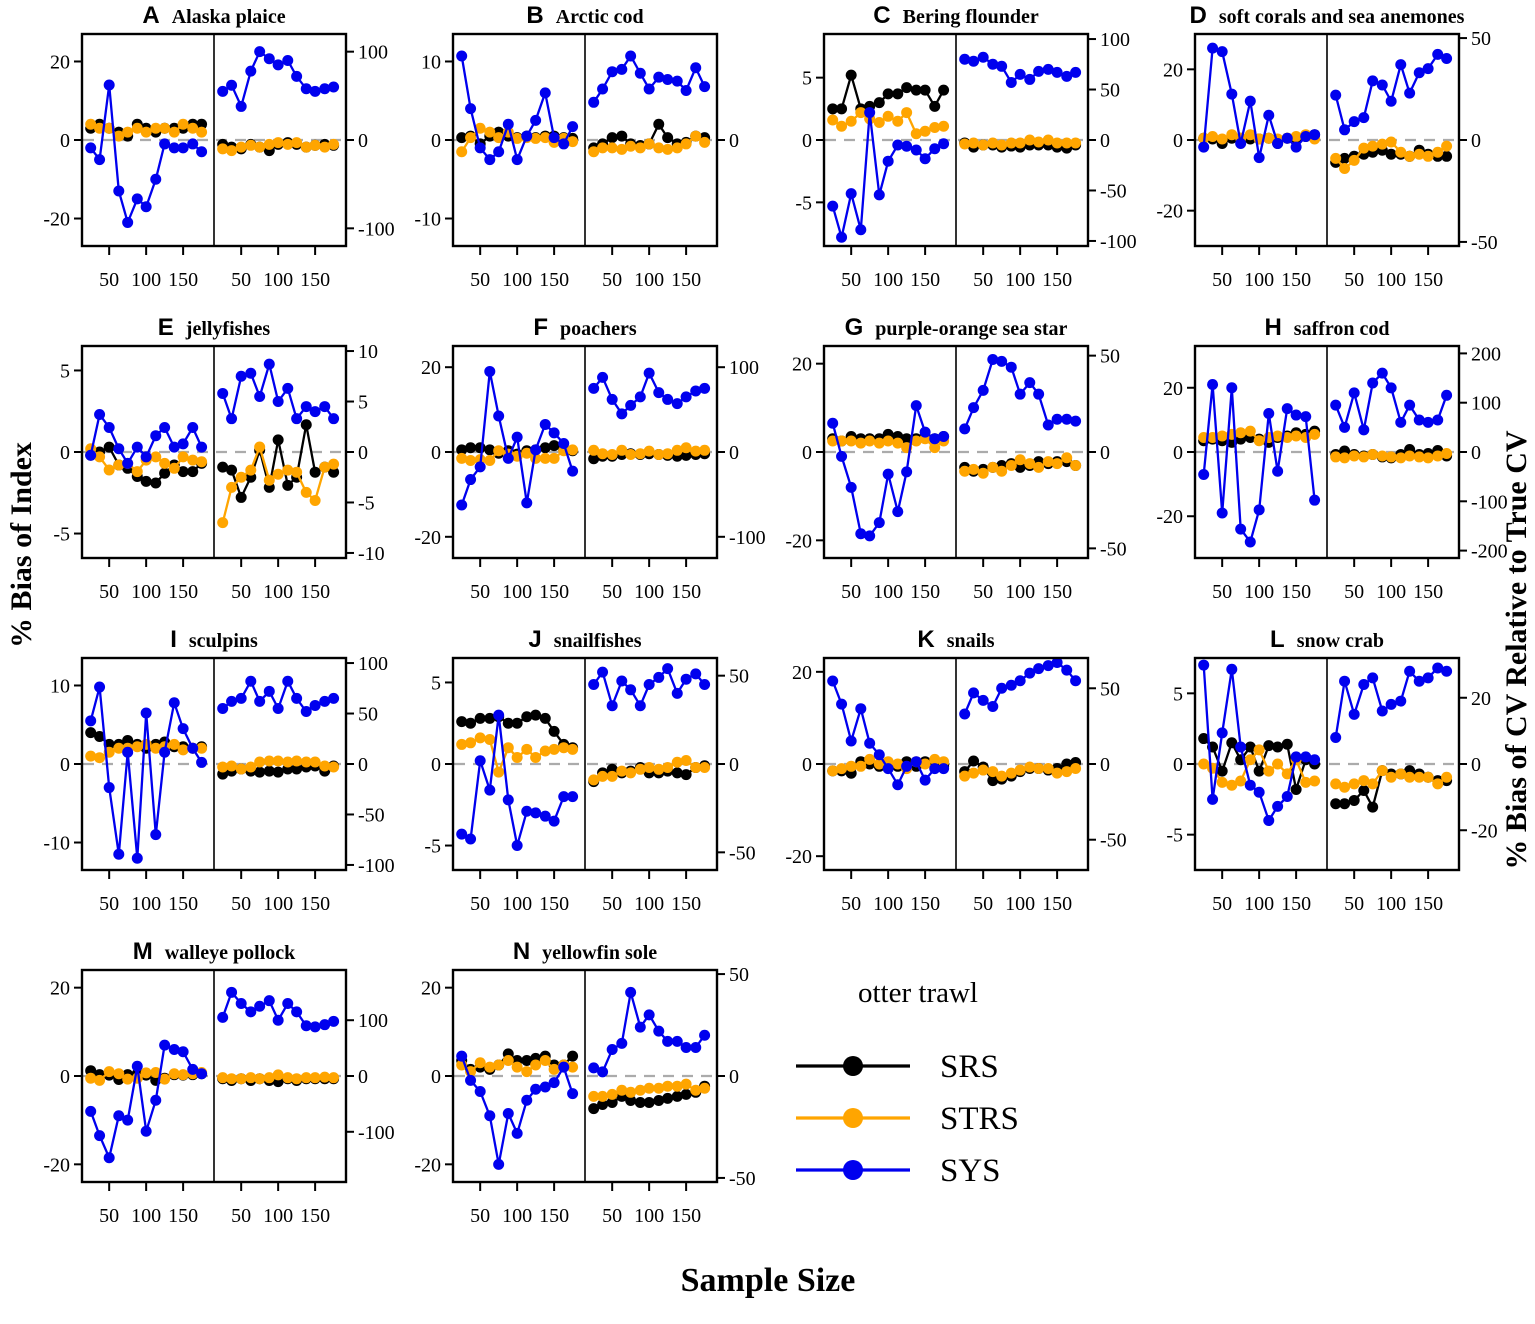 Image resolution: width=1535 pixels, height=1324 pixels. What do you see at coordinates (363, 403) in the screenshot?
I see `svg-text: 5` at bounding box center [363, 403].